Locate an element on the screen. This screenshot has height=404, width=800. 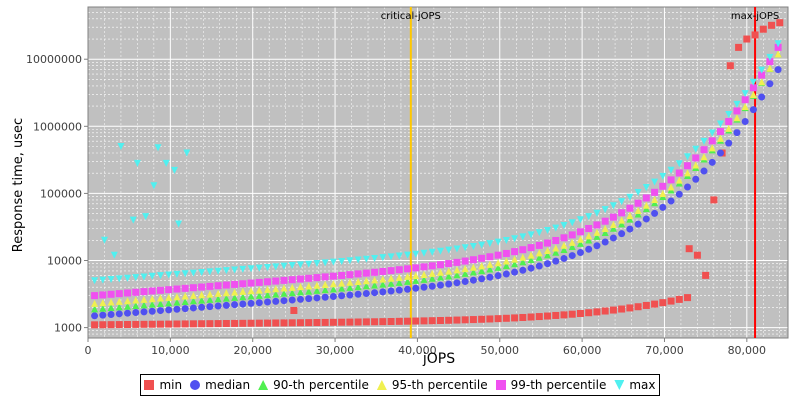
annotation-label: max-jOPS is located at coordinates (755, 16).